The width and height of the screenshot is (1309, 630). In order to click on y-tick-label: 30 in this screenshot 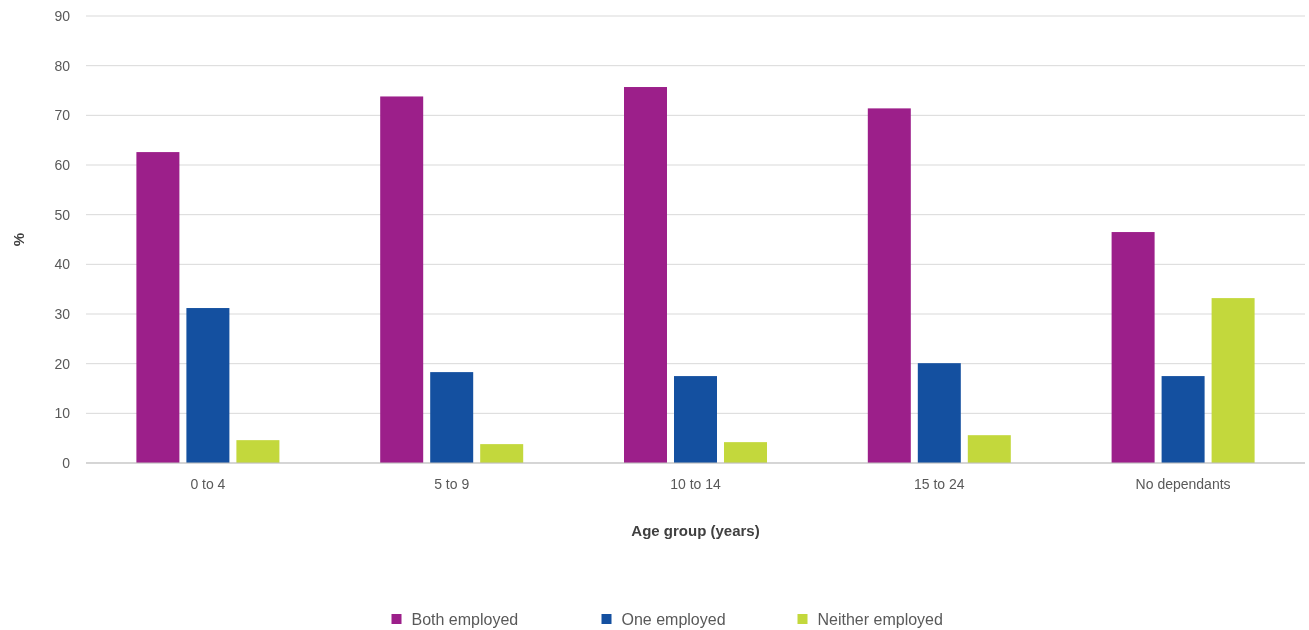, I will do `click(62, 313)`.